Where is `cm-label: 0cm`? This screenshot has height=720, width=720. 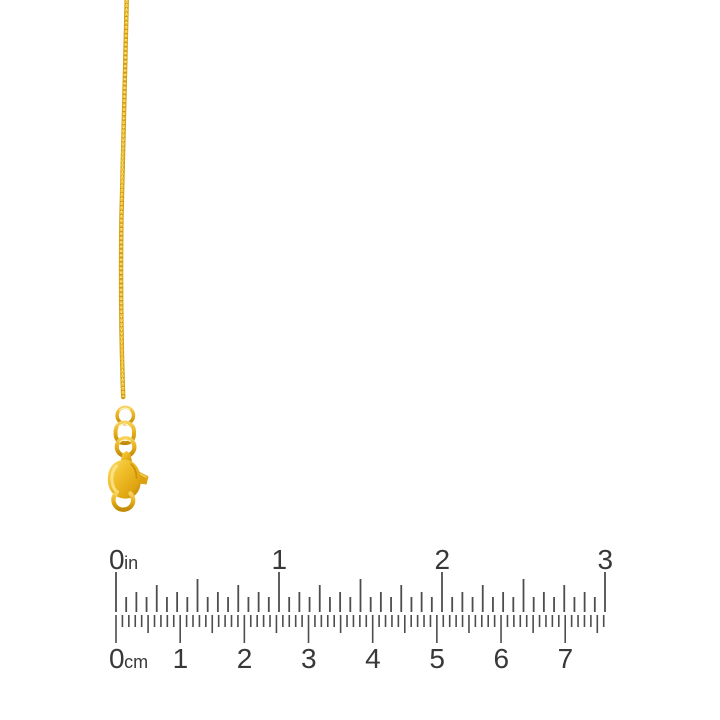
cm-label: 0cm is located at coordinates (128, 658).